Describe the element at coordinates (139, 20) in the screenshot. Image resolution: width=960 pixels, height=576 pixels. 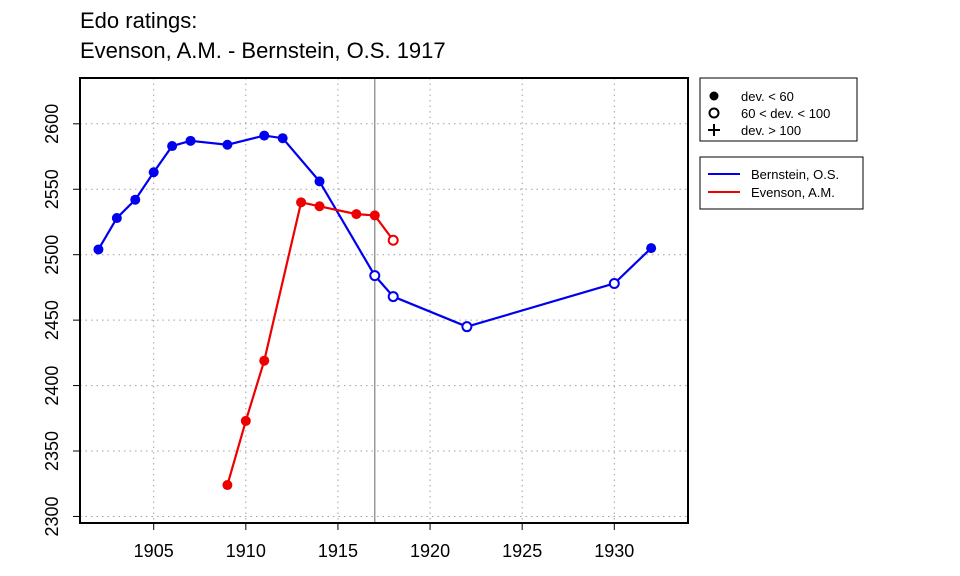
I see `chart-title-line-1: Edo ratings:` at that location.